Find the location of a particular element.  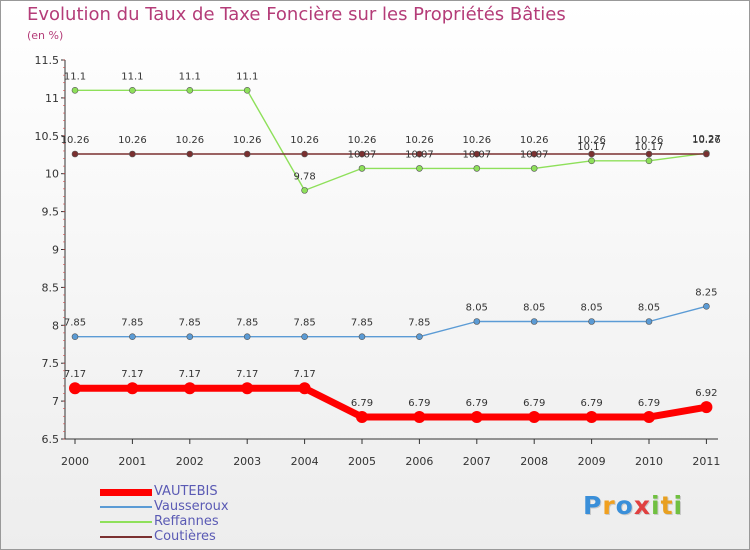

legend-item: VAUTEBIS is located at coordinates (159, 492).